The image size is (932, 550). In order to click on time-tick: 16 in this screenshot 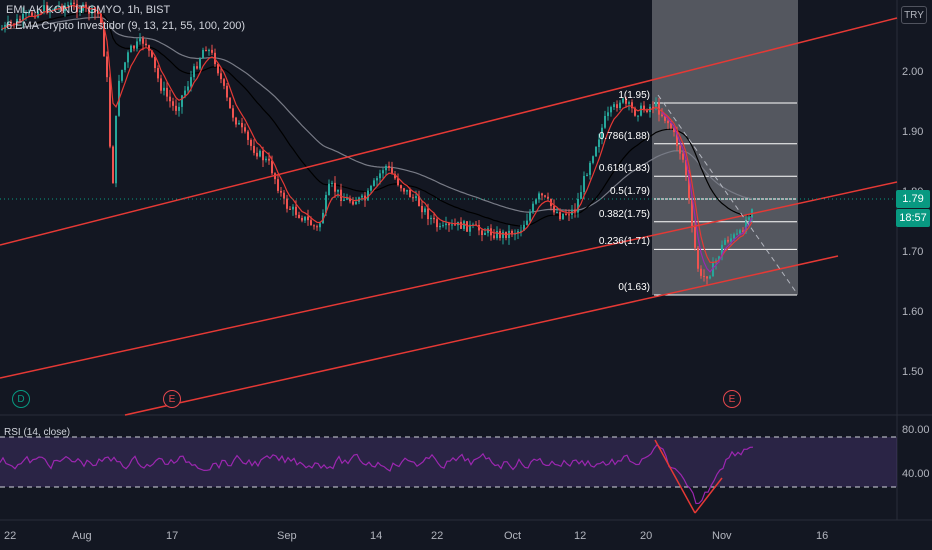, I will do `click(822, 536)`.